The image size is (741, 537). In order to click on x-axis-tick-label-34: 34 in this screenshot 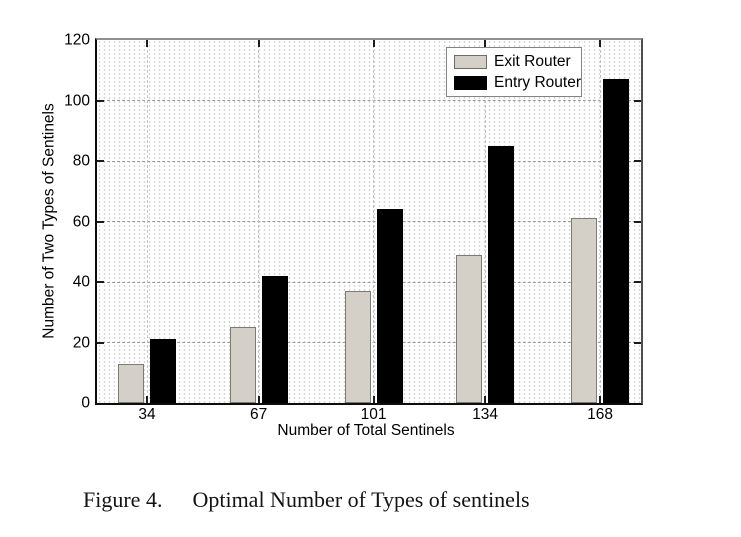, I will do `click(147, 414)`.